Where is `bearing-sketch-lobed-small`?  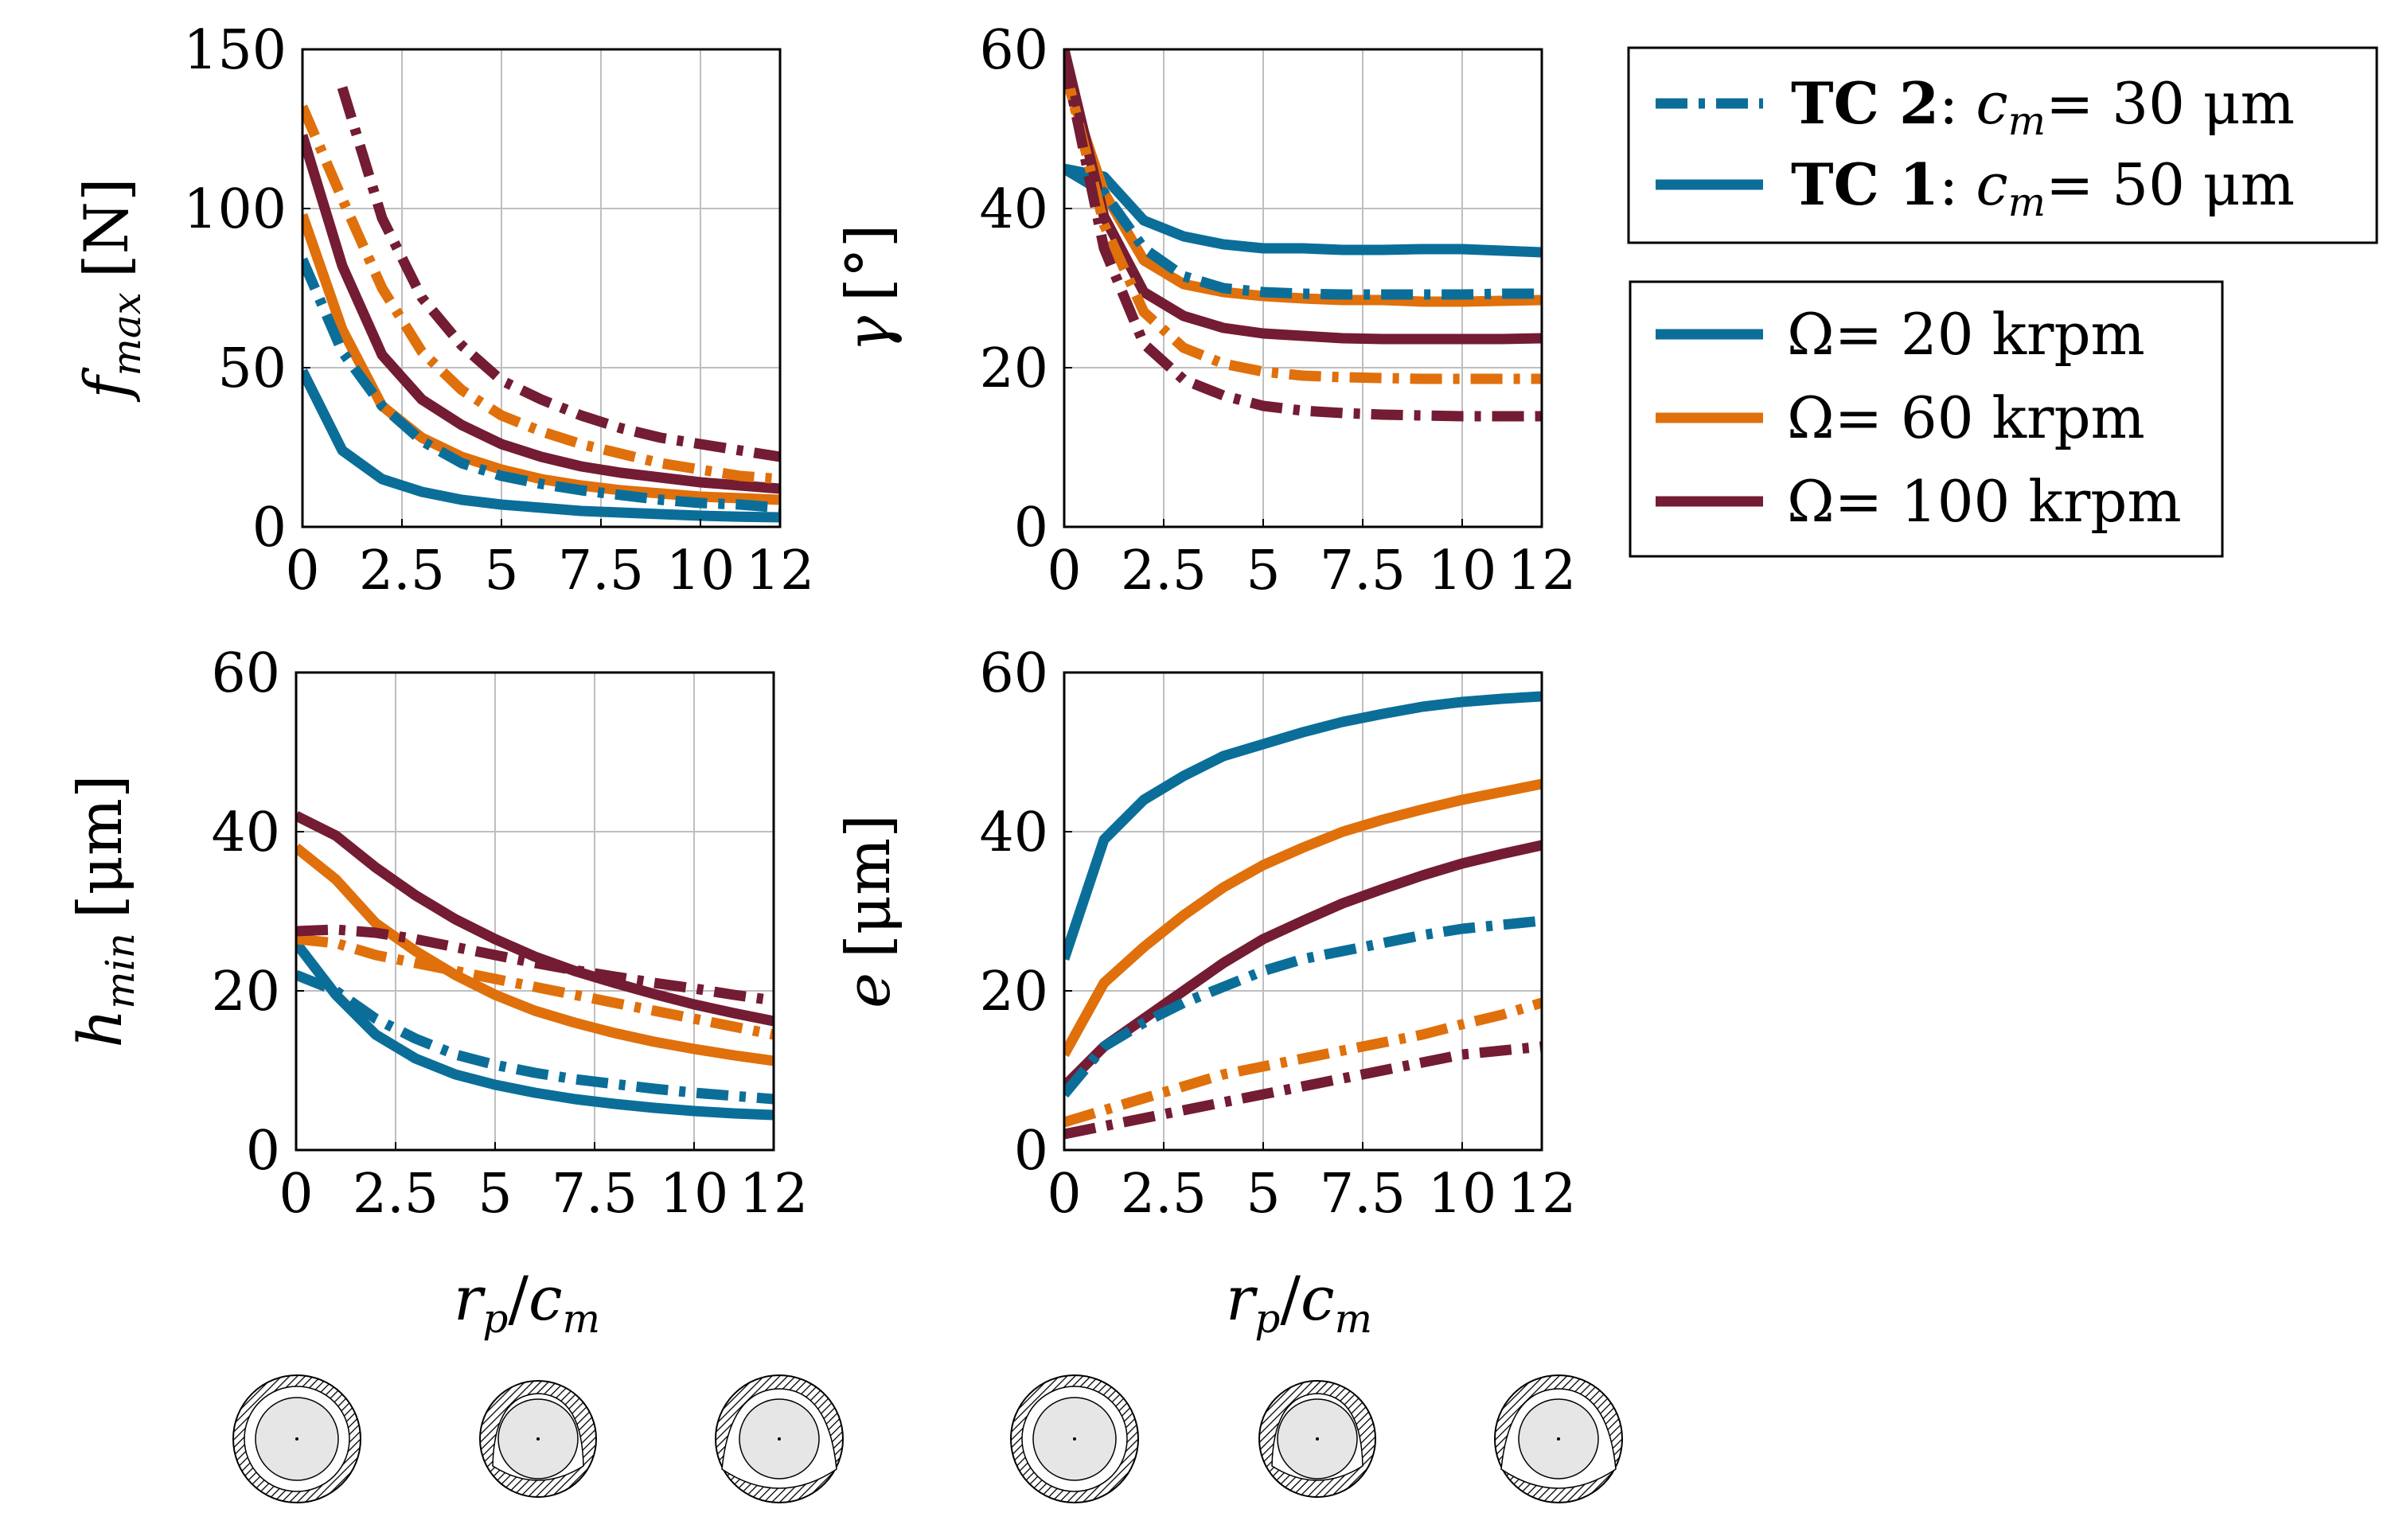 bearing-sketch-lobed-small is located at coordinates (538, 1439).